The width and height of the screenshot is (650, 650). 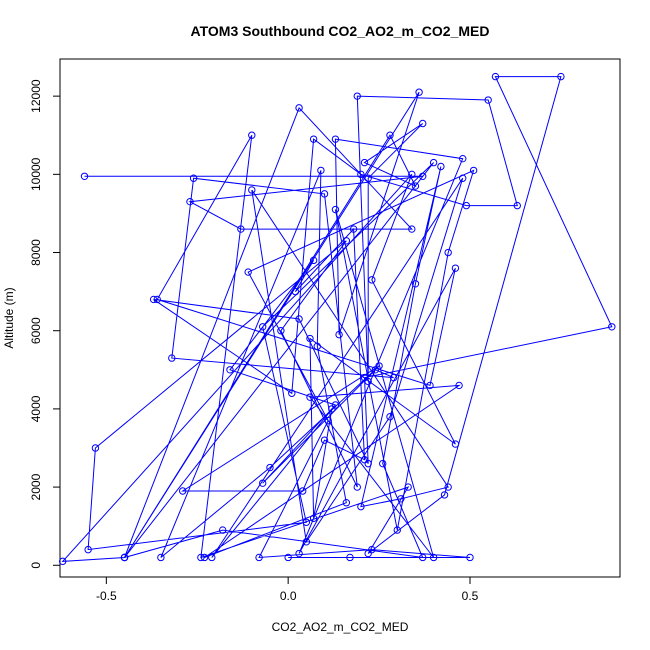 What do you see at coordinates (36, 565) in the screenshot?
I see `y-tick-label: 0` at bounding box center [36, 565].